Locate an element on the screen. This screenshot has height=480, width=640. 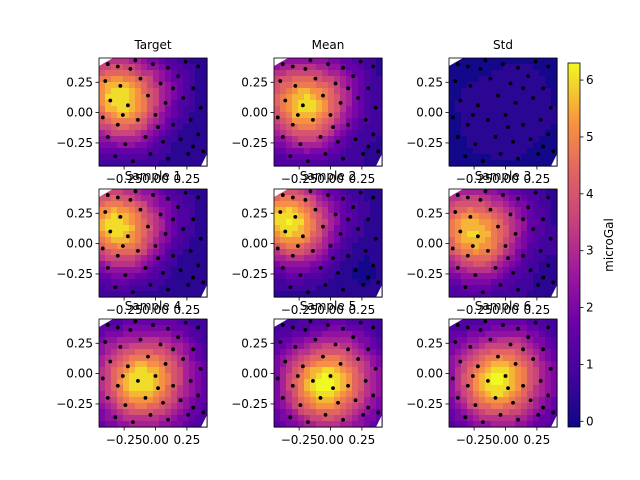
colorbar-tick-label: 0 is located at coordinates (590, 421).